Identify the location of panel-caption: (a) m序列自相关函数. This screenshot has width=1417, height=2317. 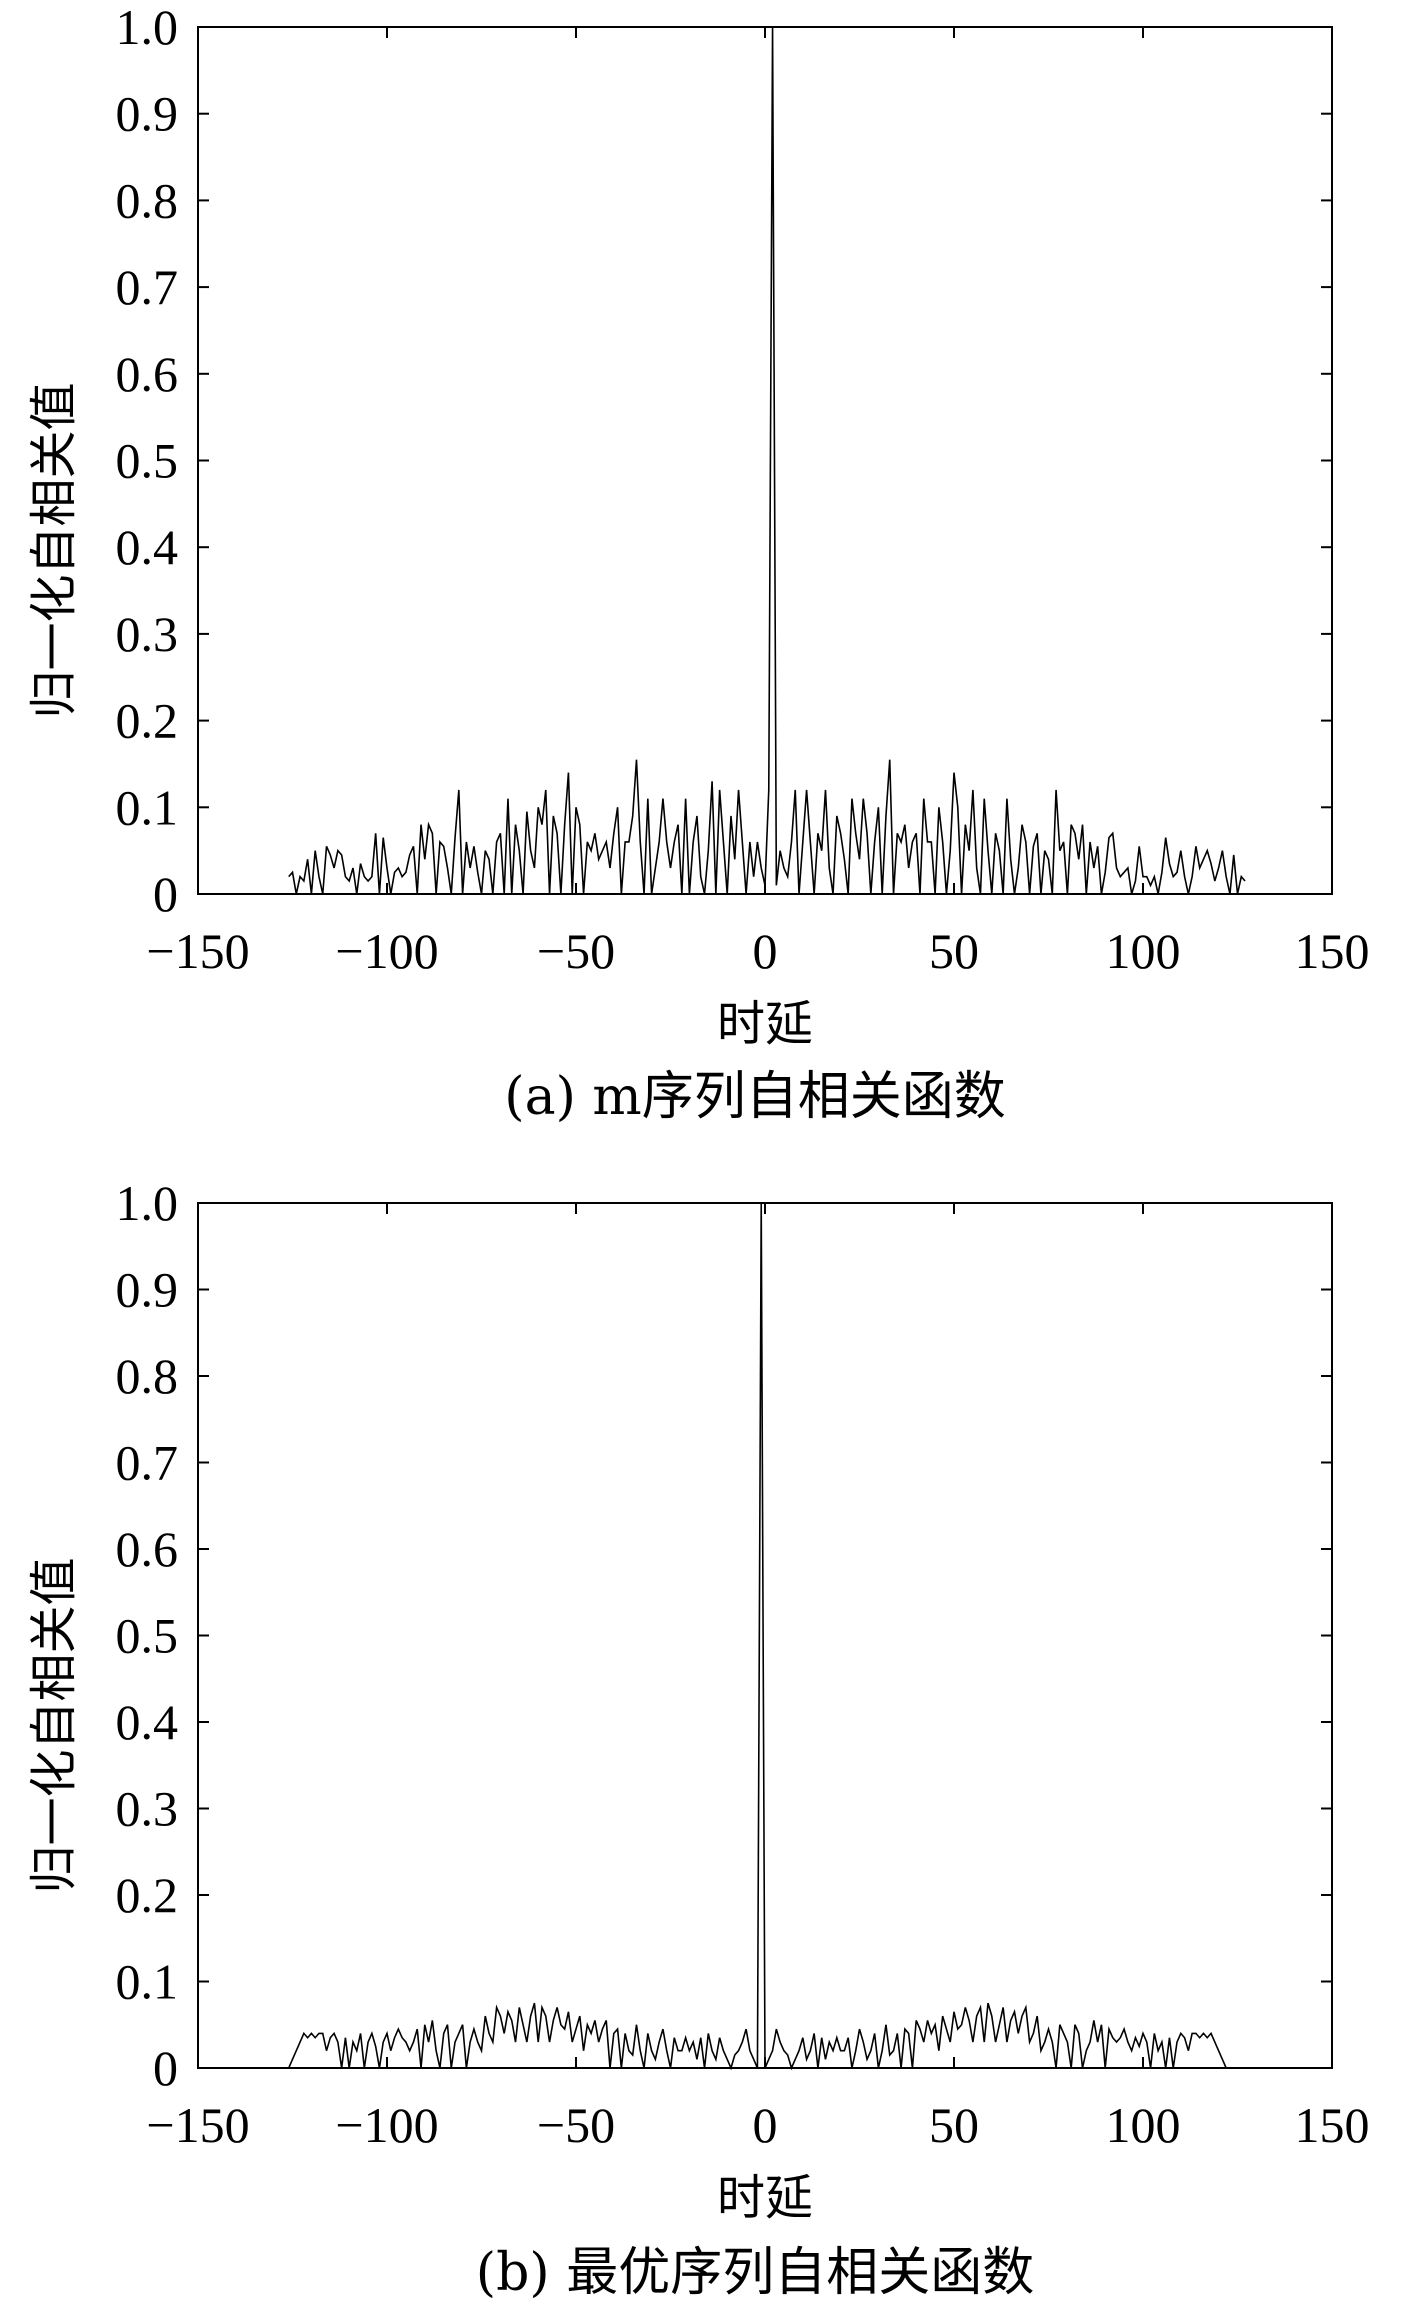
(754, 1097).